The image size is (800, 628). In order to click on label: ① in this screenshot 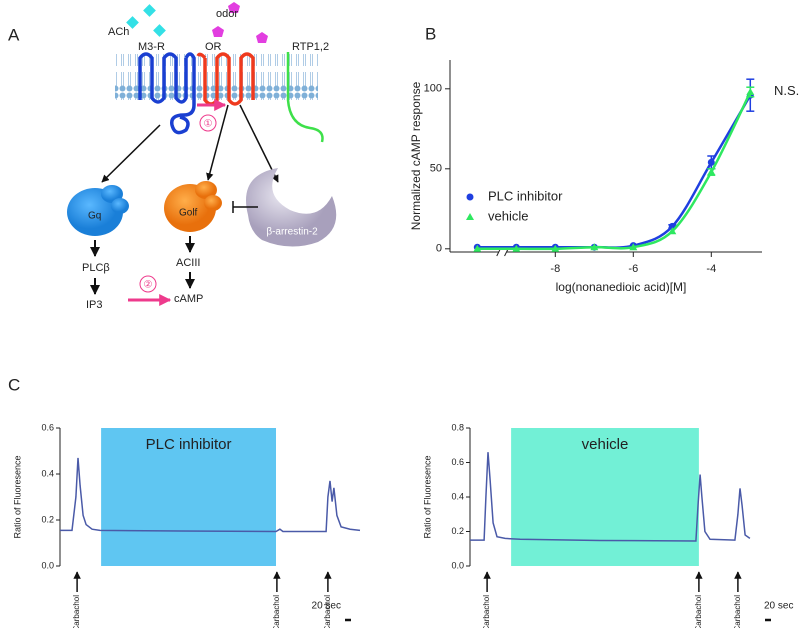, I will do `click(208, 124)`.